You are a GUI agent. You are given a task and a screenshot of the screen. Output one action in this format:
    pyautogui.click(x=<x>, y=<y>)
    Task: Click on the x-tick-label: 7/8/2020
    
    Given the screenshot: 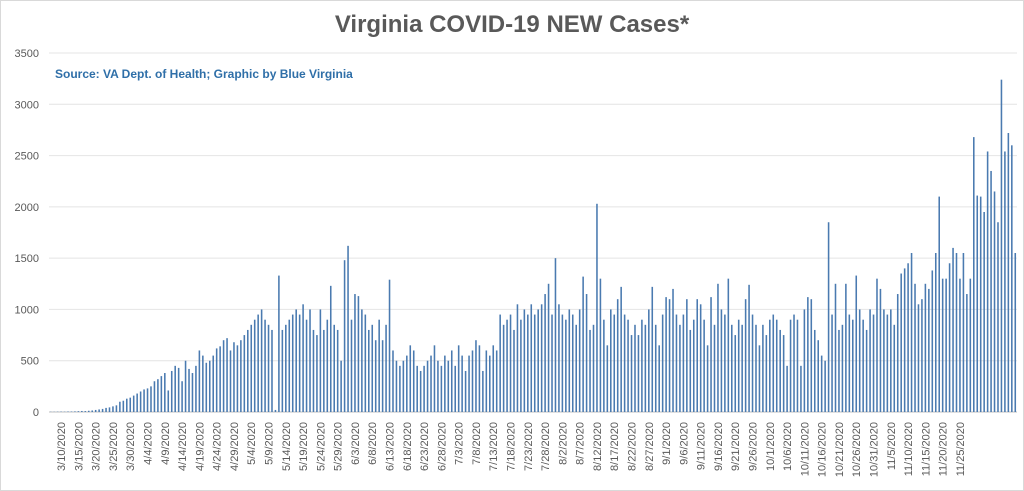 What is the action you would take?
    pyautogui.click(x=477, y=443)
    